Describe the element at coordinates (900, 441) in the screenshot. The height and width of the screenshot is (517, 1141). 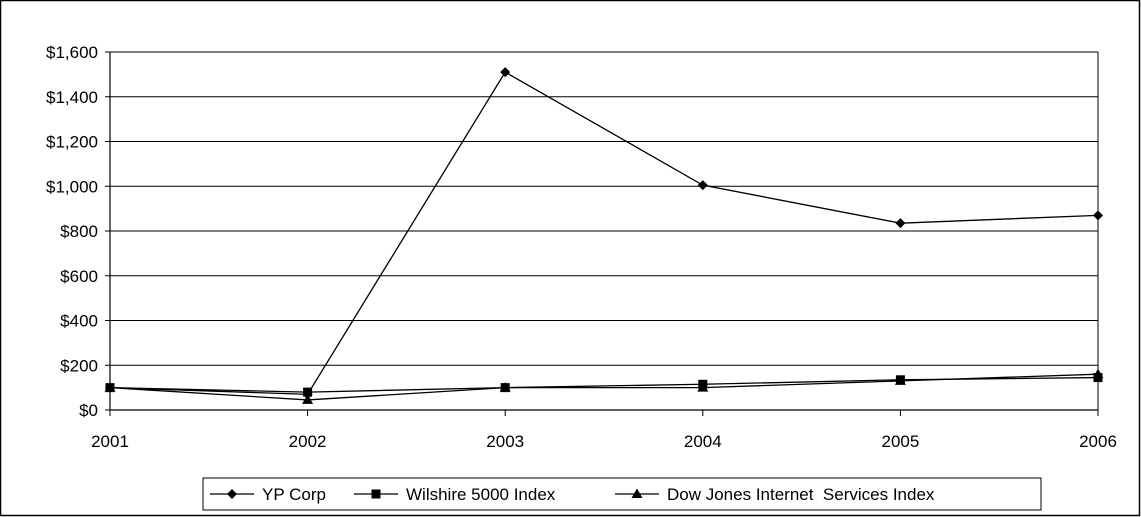
I see `x-tick-label: 2005` at that location.